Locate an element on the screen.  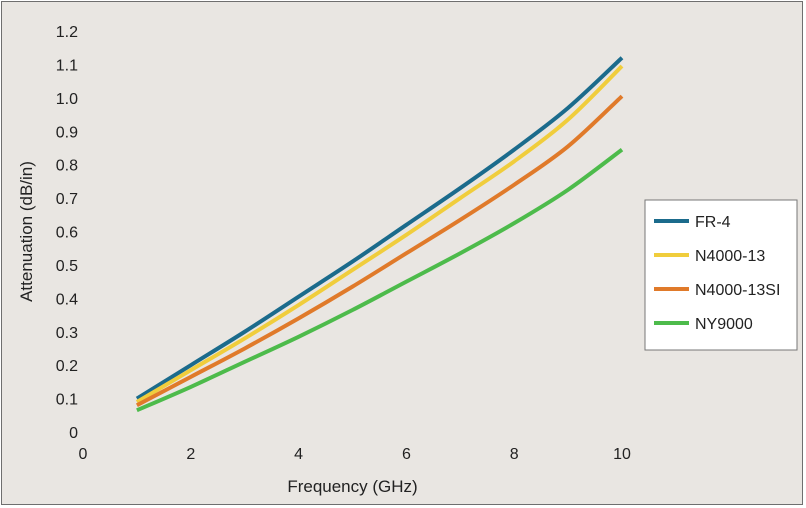
y-tick-label: 0.3 is located at coordinates (67, 333).